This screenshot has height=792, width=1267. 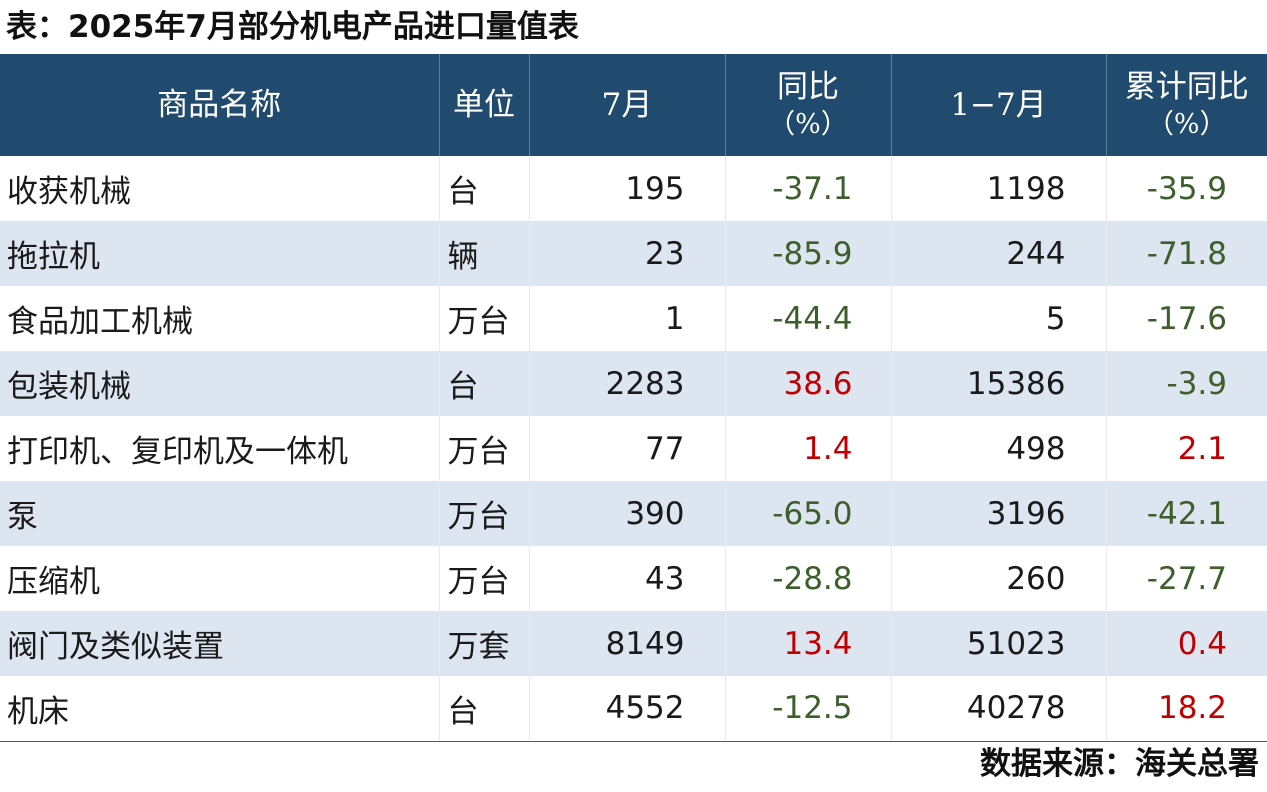 What do you see at coordinates (627, 253) in the screenshot?
I see `cell-july: 23` at bounding box center [627, 253].